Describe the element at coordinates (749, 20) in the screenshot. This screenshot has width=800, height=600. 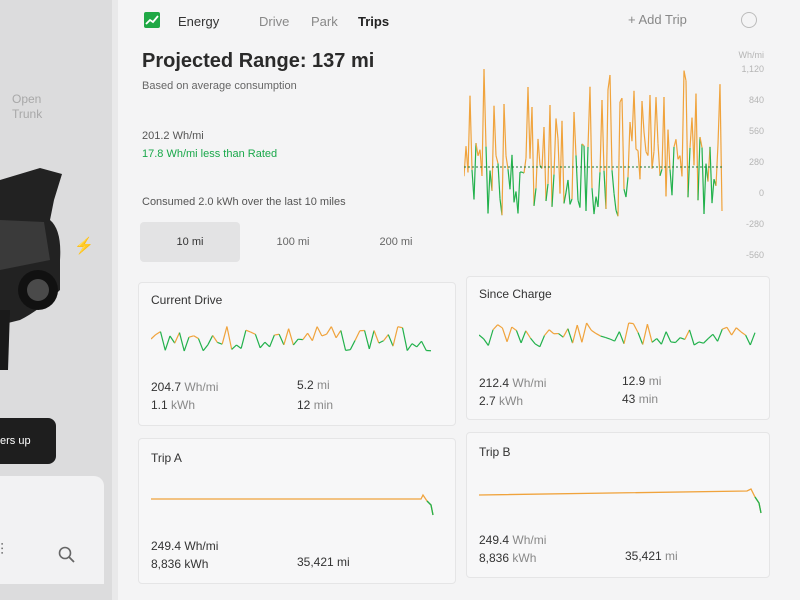
I see `info-icon` at that location.